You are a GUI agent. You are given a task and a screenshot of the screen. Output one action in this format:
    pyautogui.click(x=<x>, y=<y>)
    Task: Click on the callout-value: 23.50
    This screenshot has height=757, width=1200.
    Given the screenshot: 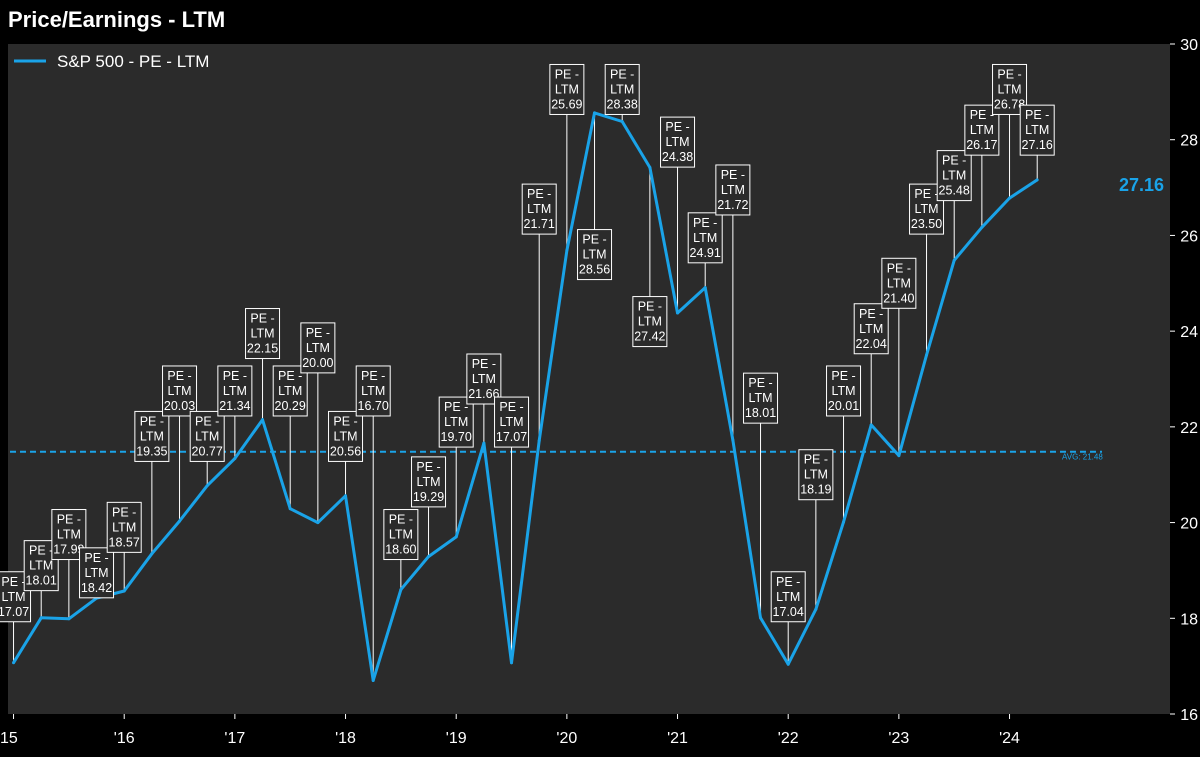 What is the action you would take?
    pyautogui.click(x=926, y=224)
    